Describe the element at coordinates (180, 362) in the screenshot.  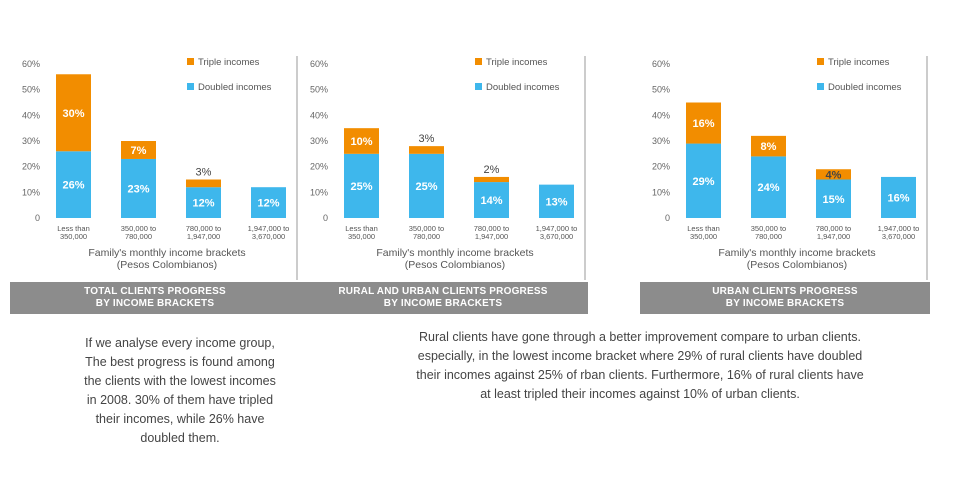
I see `note-line: The best progress is found among` at that location.